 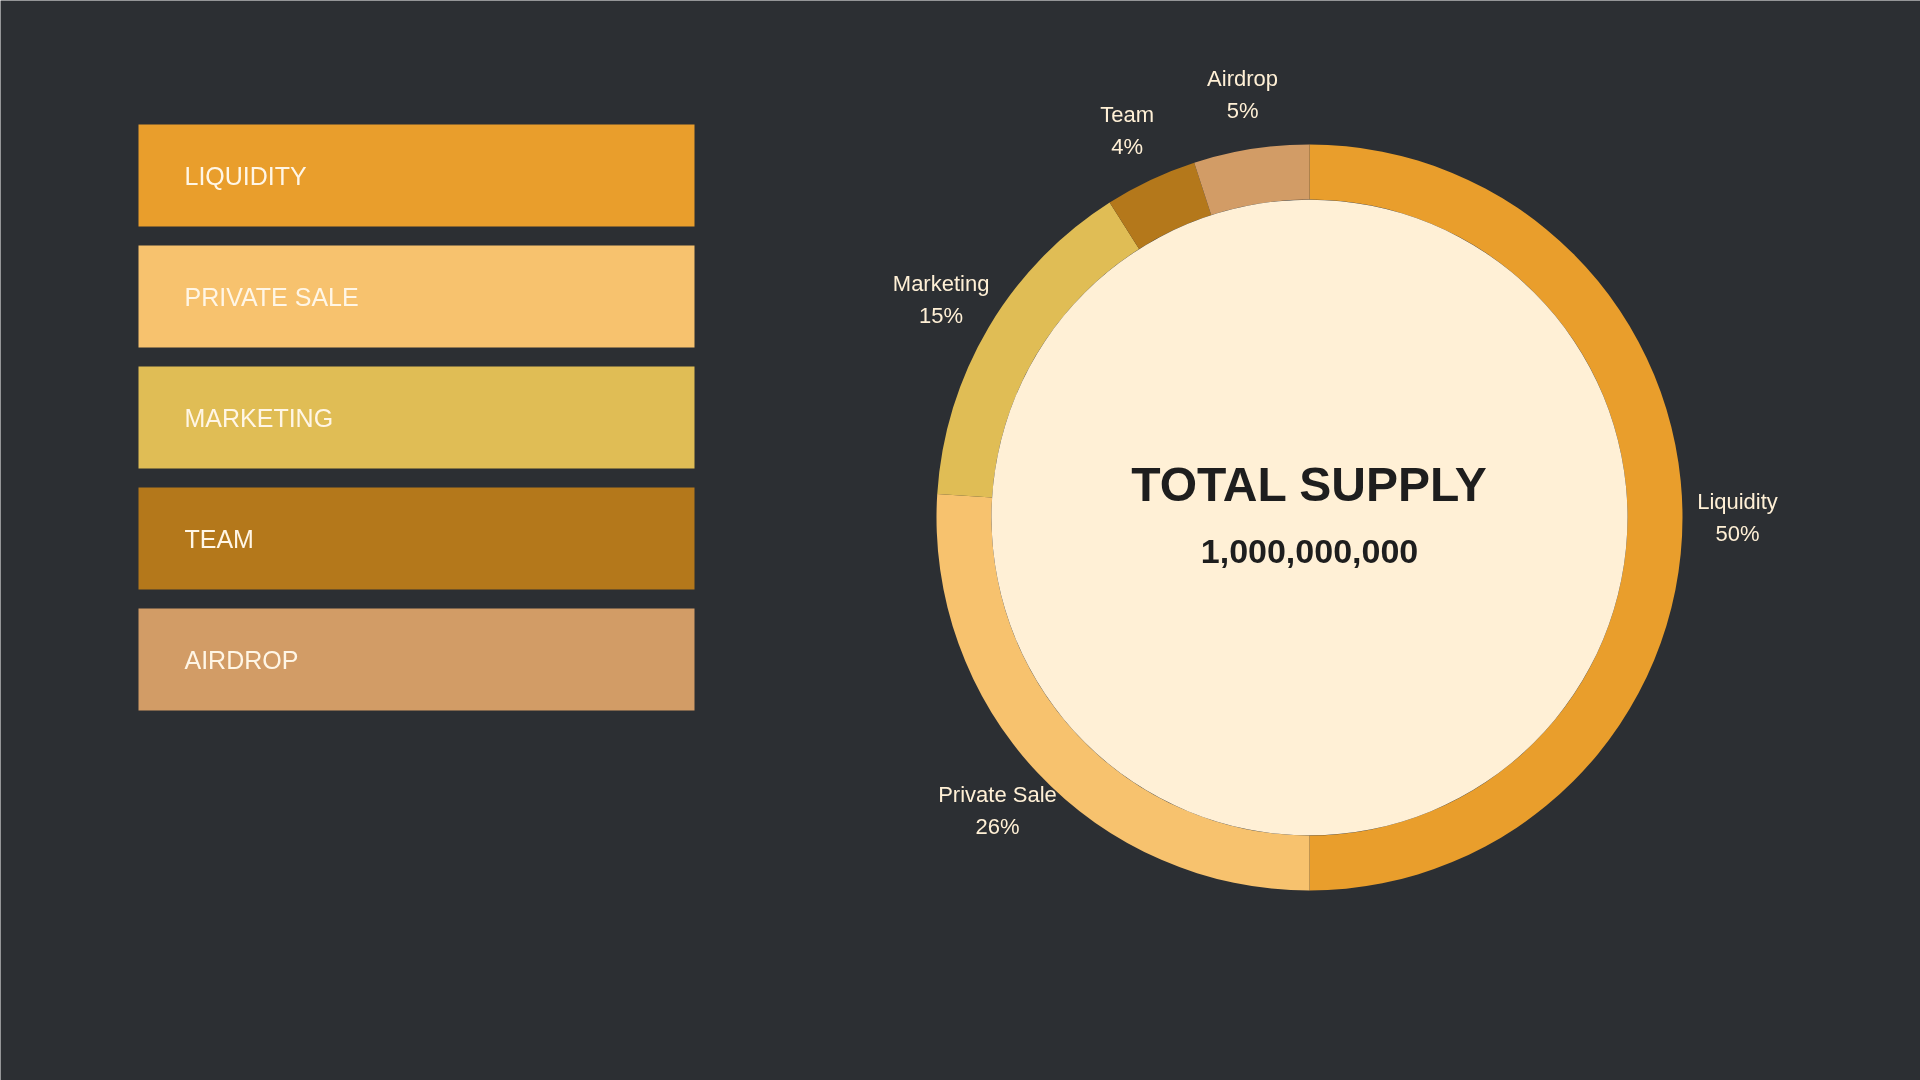 I want to click on slice-label: Liquidity, so click(x=1737, y=501).